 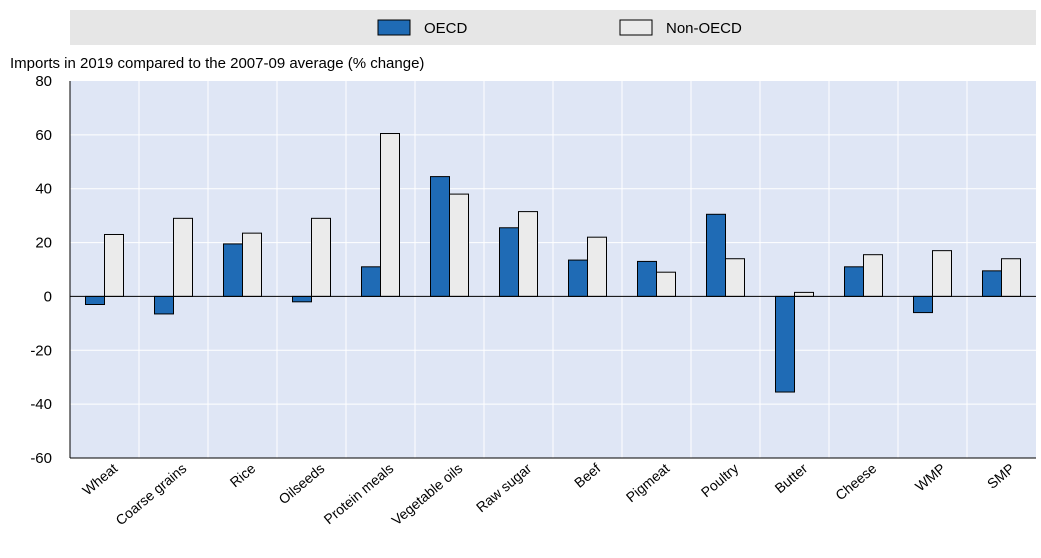 What do you see at coordinates (636, 27) in the screenshot?
I see `legend-swatch-non-oecd` at bounding box center [636, 27].